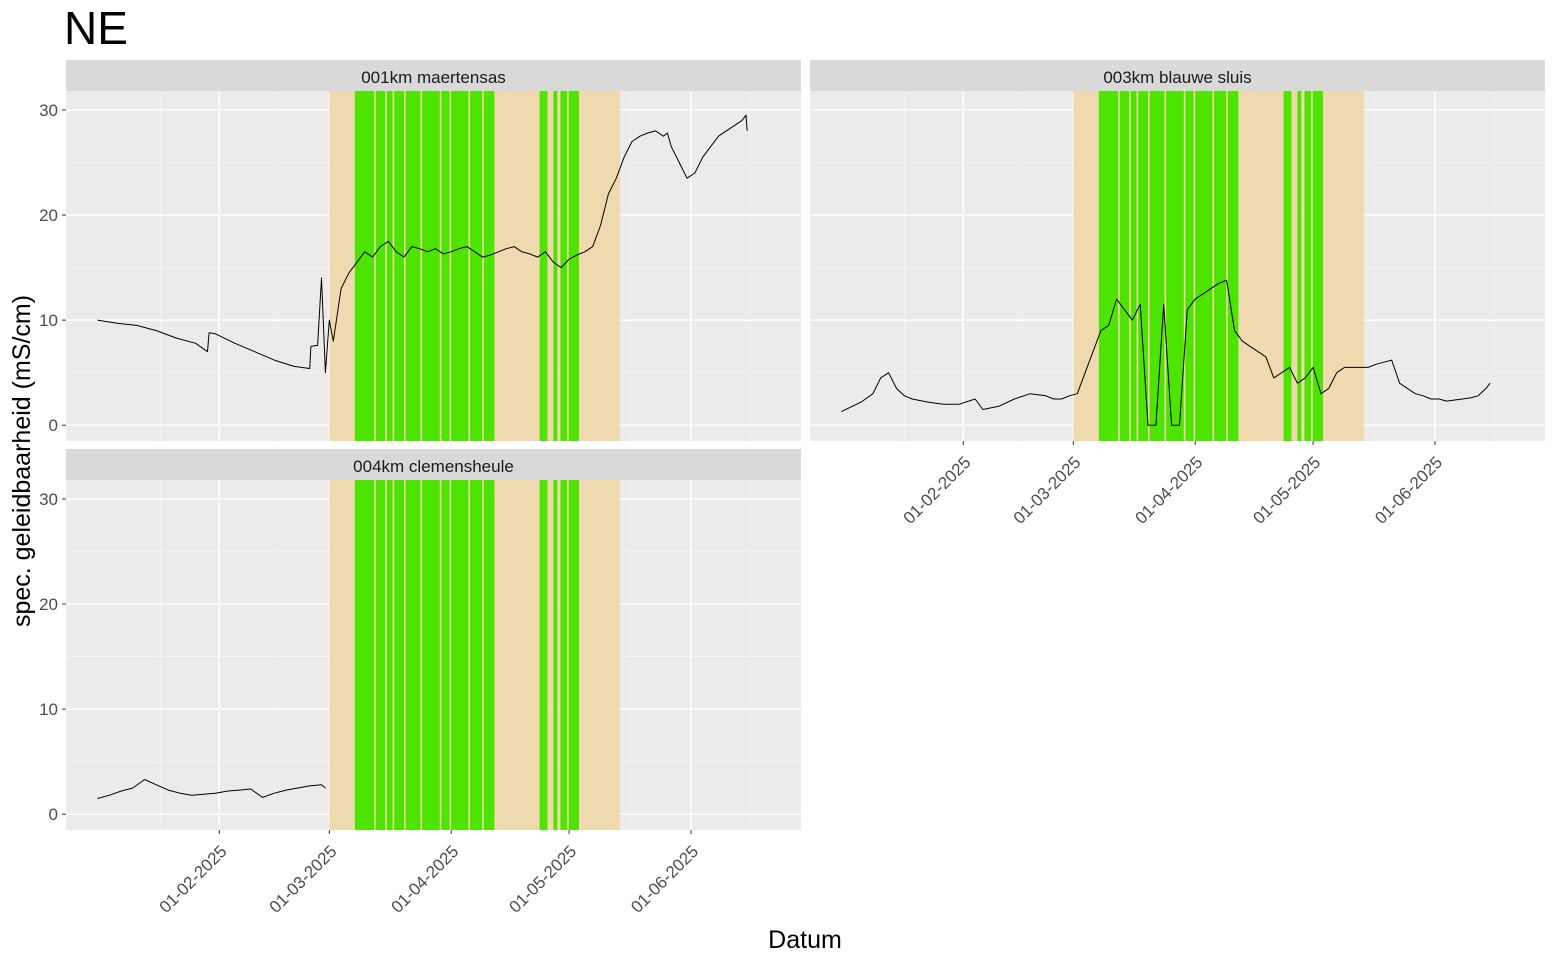 The height and width of the screenshot is (960, 1553). What do you see at coordinates (805, 940) in the screenshot?
I see `x-axis-title: Datum` at bounding box center [805, 940].